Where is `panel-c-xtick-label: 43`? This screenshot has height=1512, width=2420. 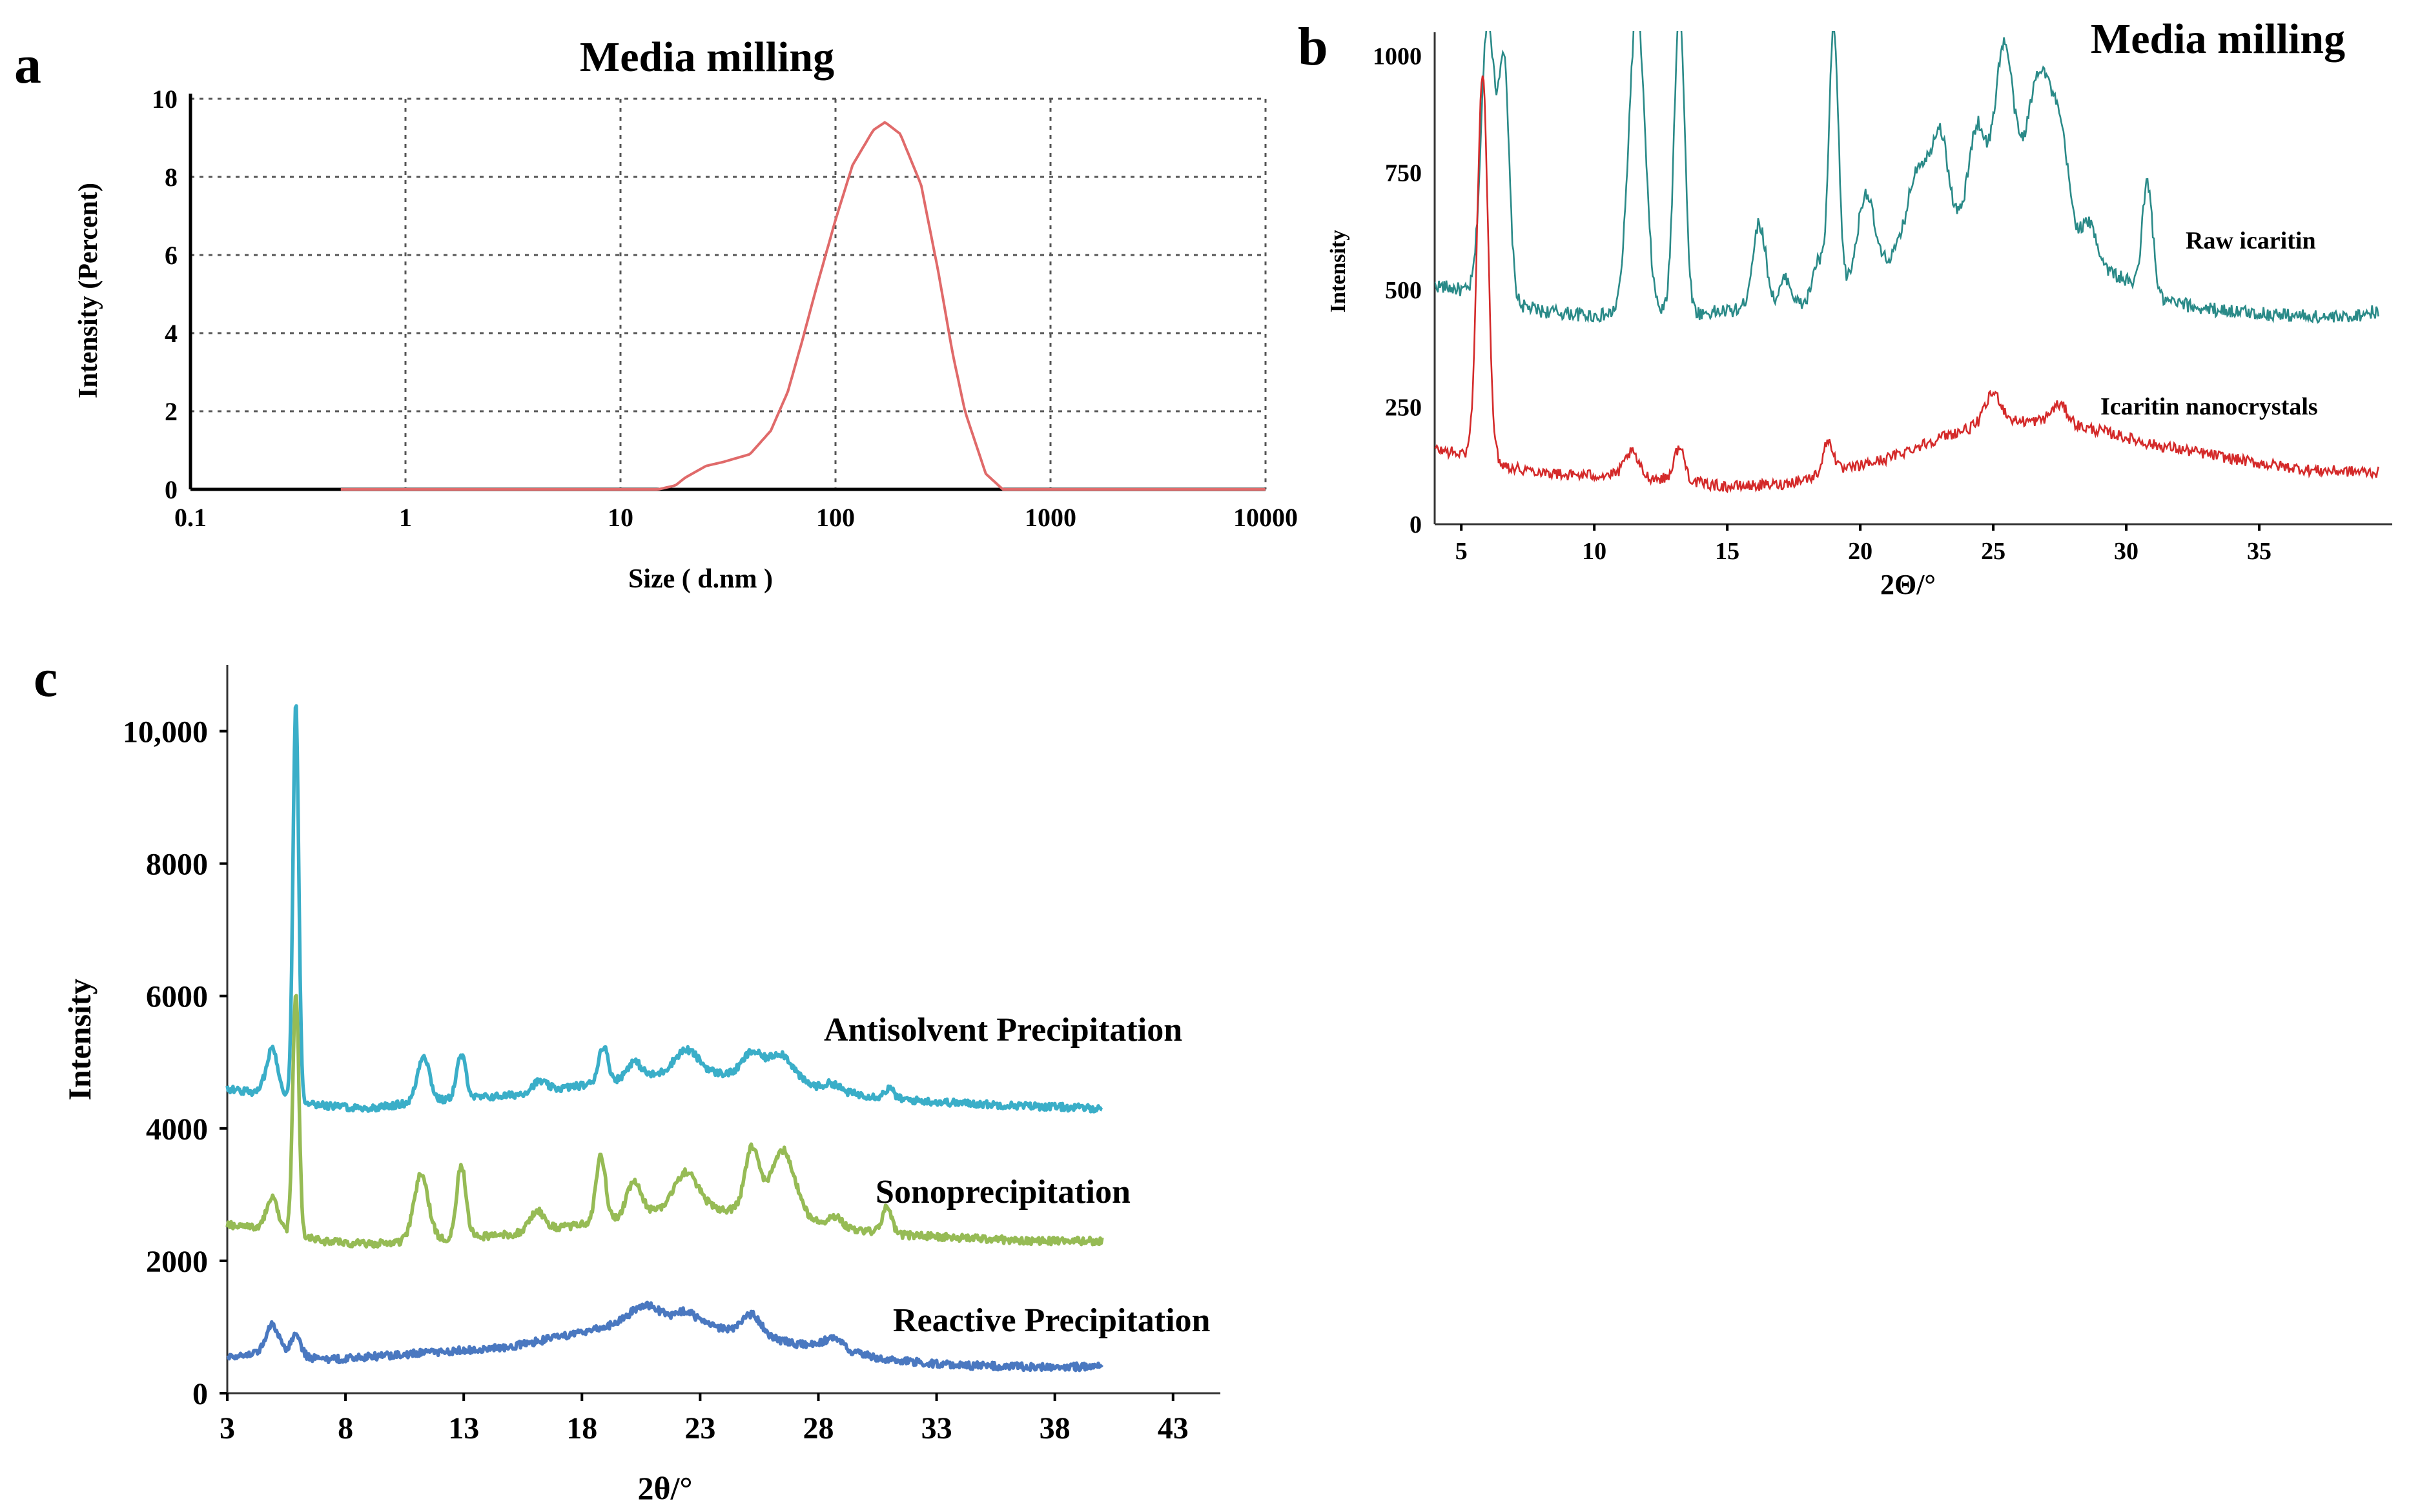
panel-c-xtick-label: 43 is located at coordinates (1173, 1428).